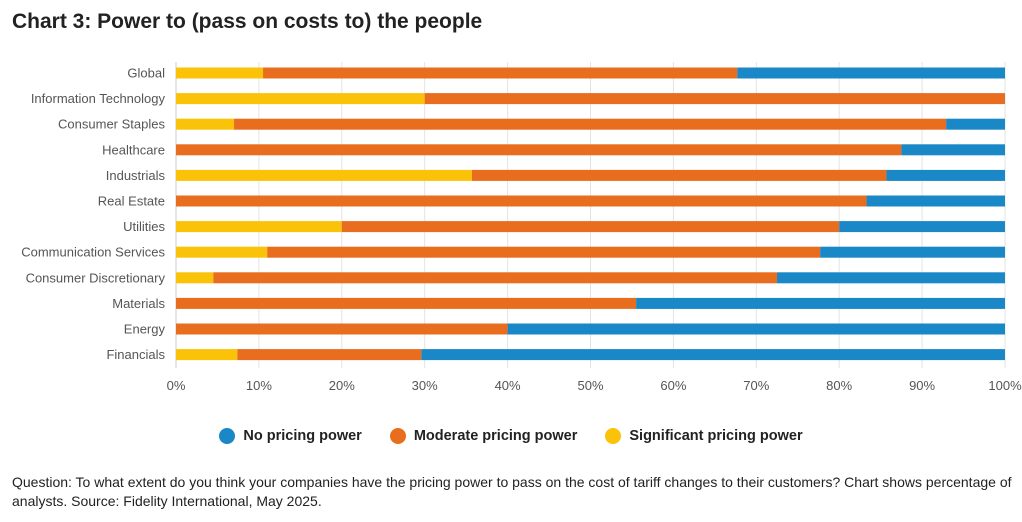 The width and height of the screenshot is (1022, 522). I want to click on category-label: Industrials, so click(136, 175).